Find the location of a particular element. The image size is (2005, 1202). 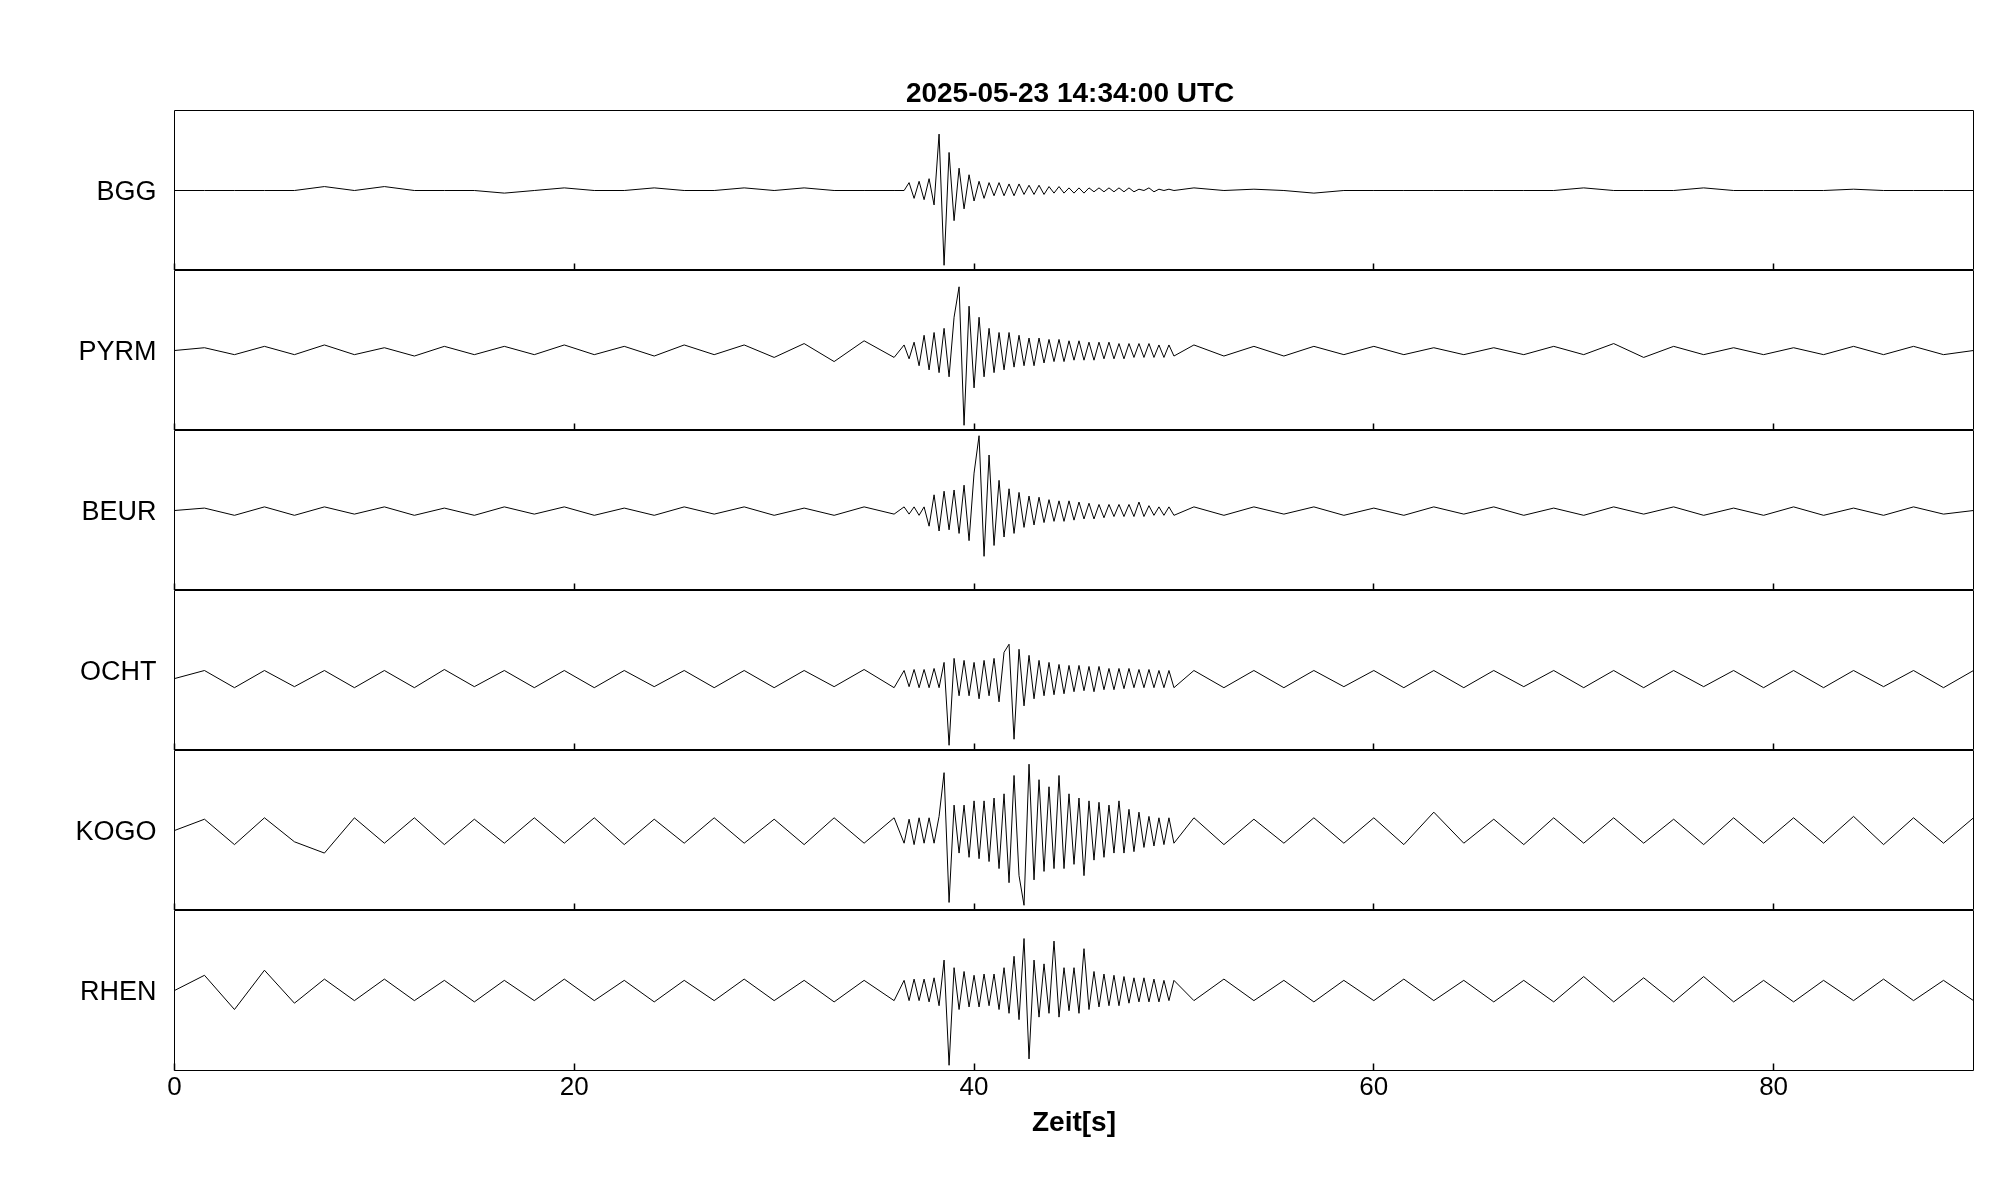

chart-title: 2025-05-23 14:34:00 UTC is located at coordinates (1070, 92).